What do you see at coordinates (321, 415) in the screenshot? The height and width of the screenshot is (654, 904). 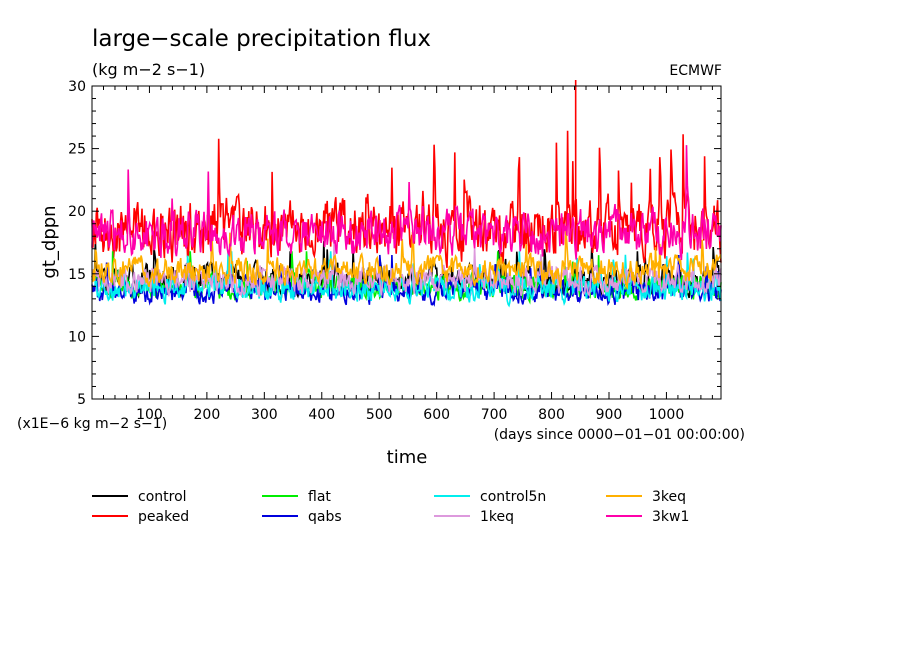 I see `x-tick-label: 400` at bounding box center [321, 415].